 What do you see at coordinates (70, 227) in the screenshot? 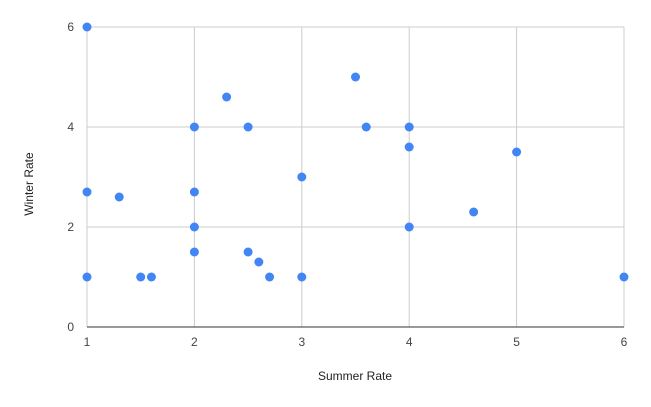
I see `y-tick-label: 2` at bounding box center [70, 227].